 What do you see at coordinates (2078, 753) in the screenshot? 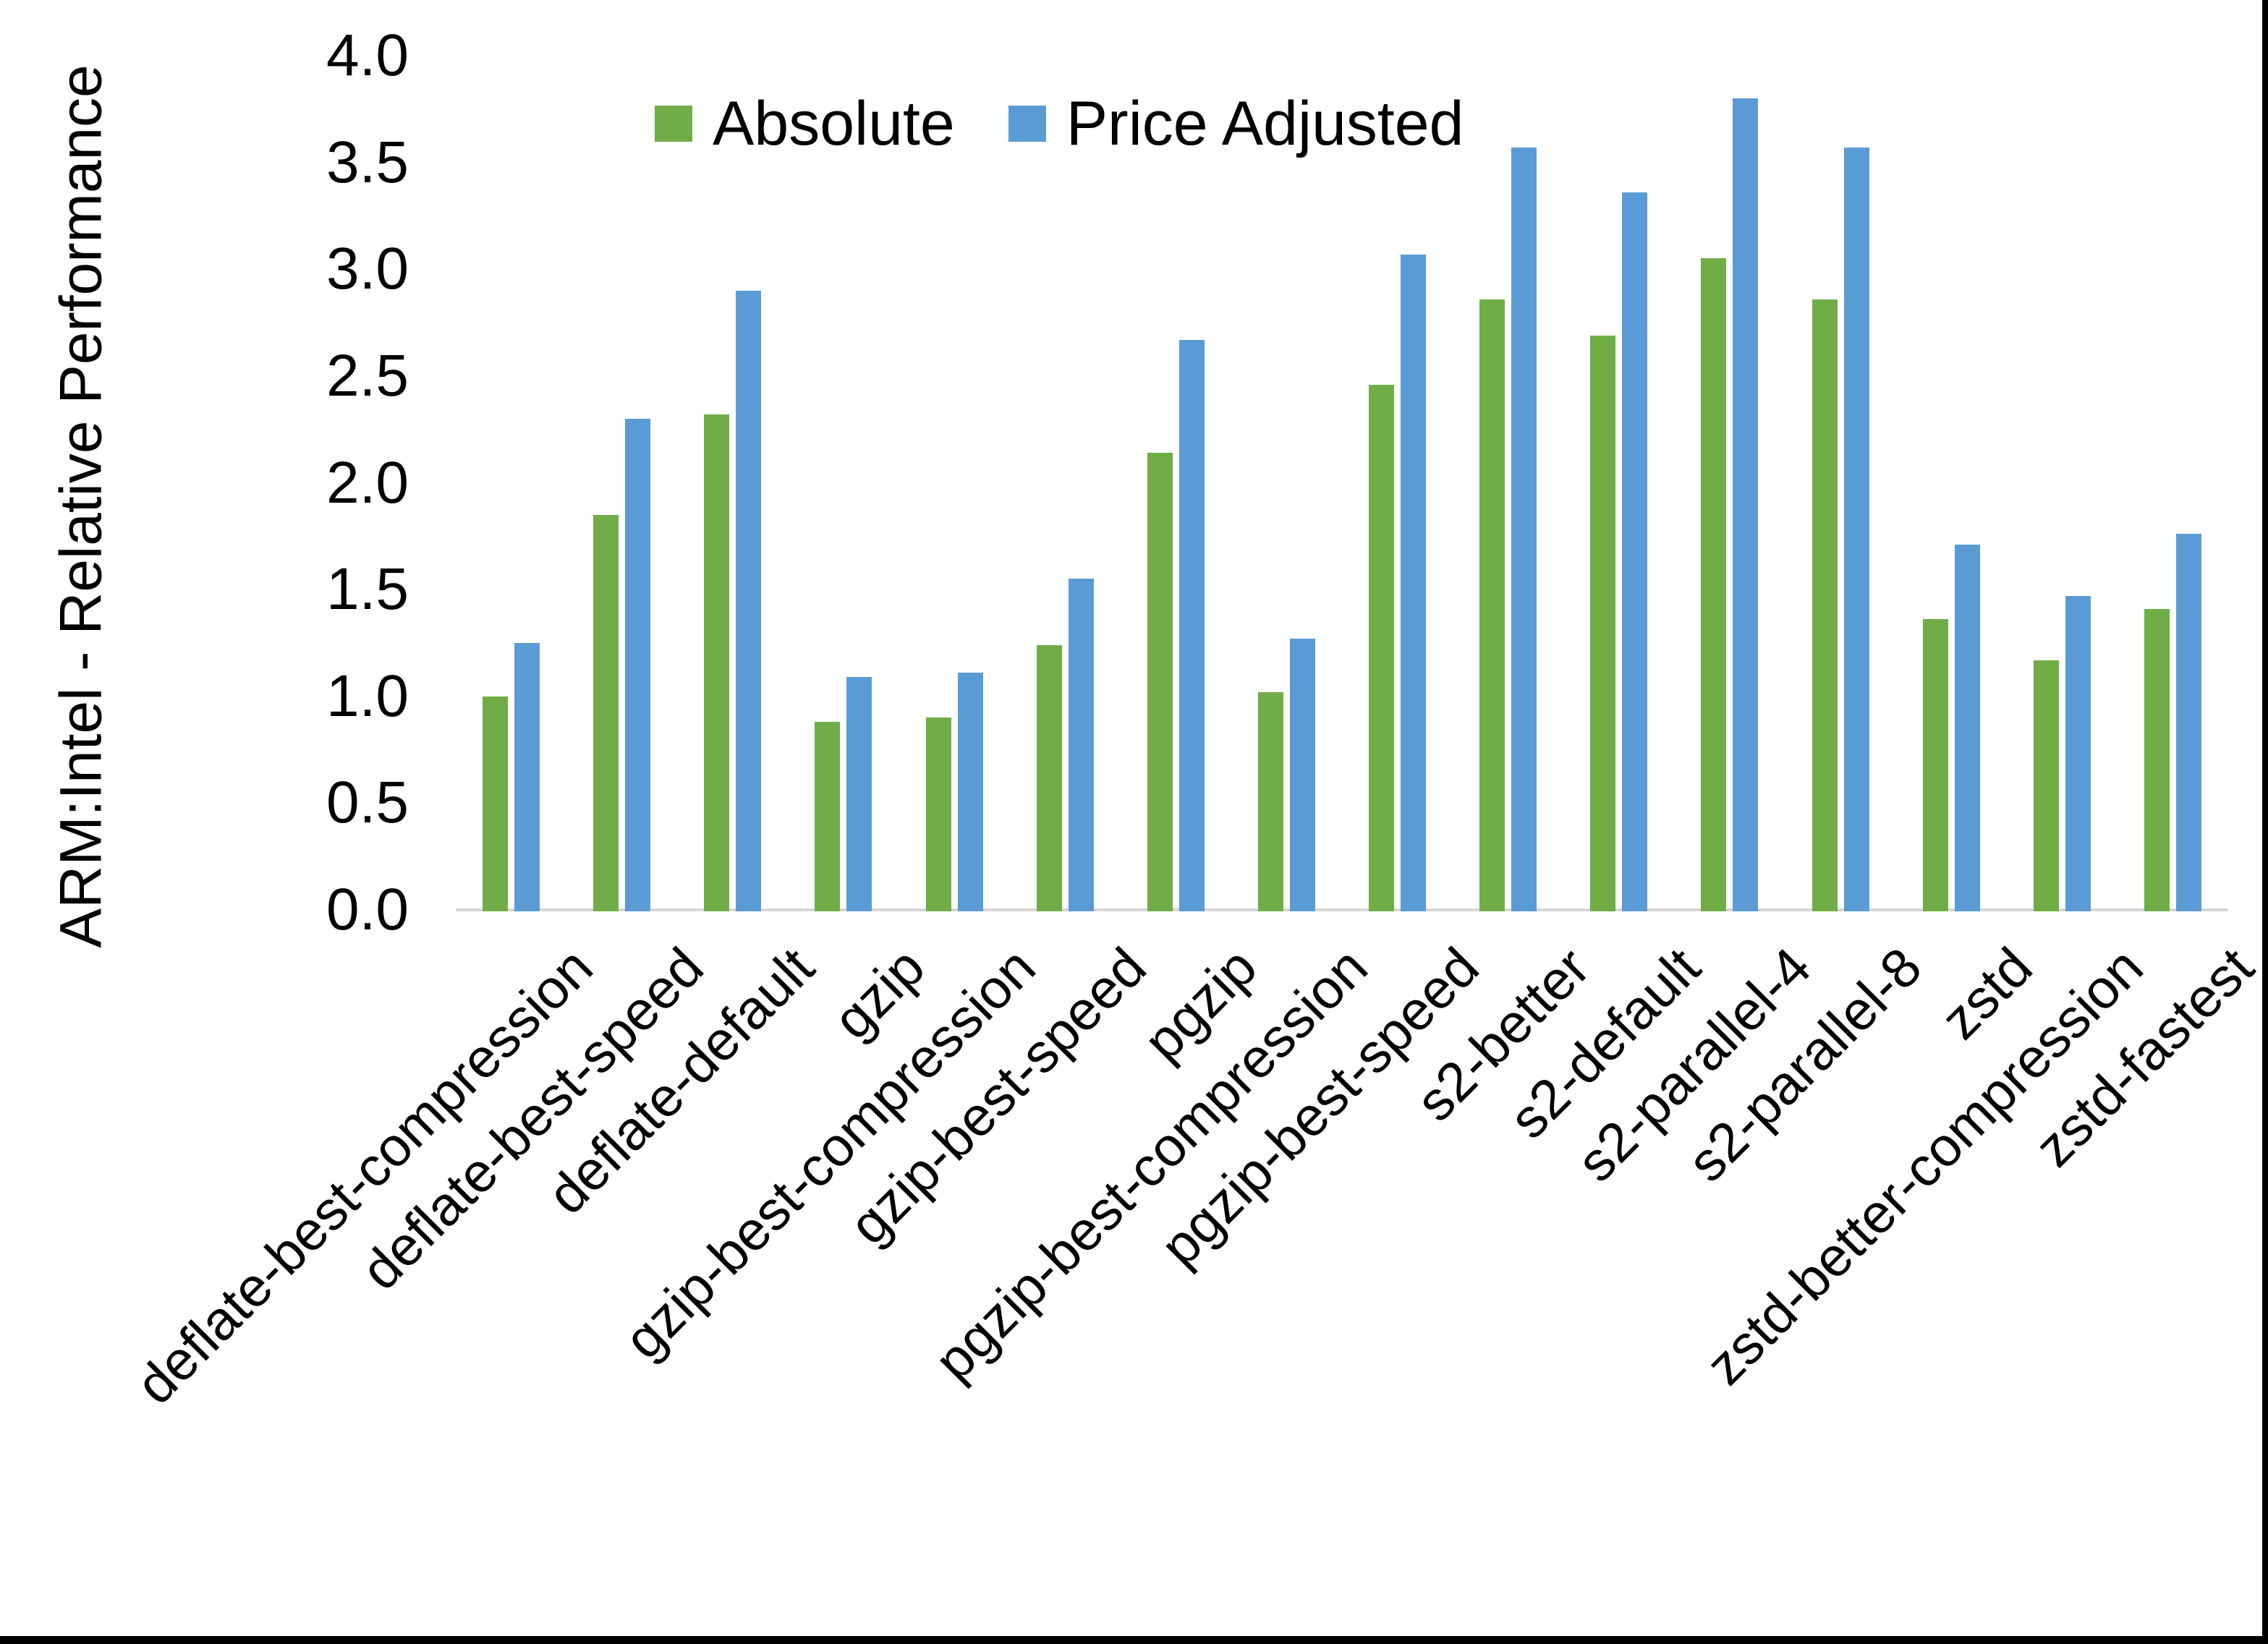
I see `bar-price-adjusted-zstd-better-compression` at bounding box center [2078, 753].